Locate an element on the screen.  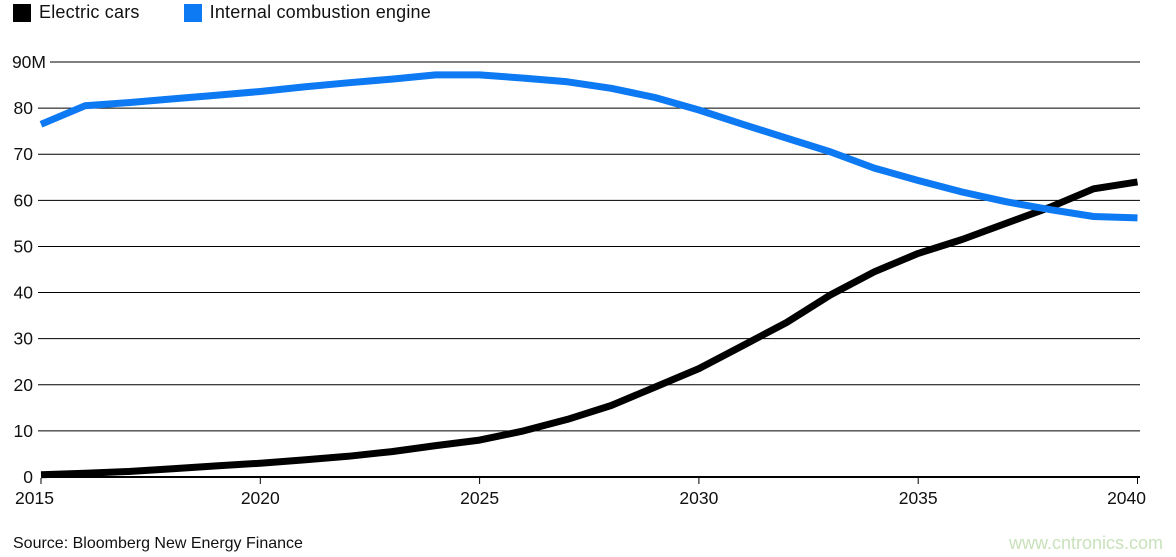
ice-swatch-icon is located at coordinates (192, 12).